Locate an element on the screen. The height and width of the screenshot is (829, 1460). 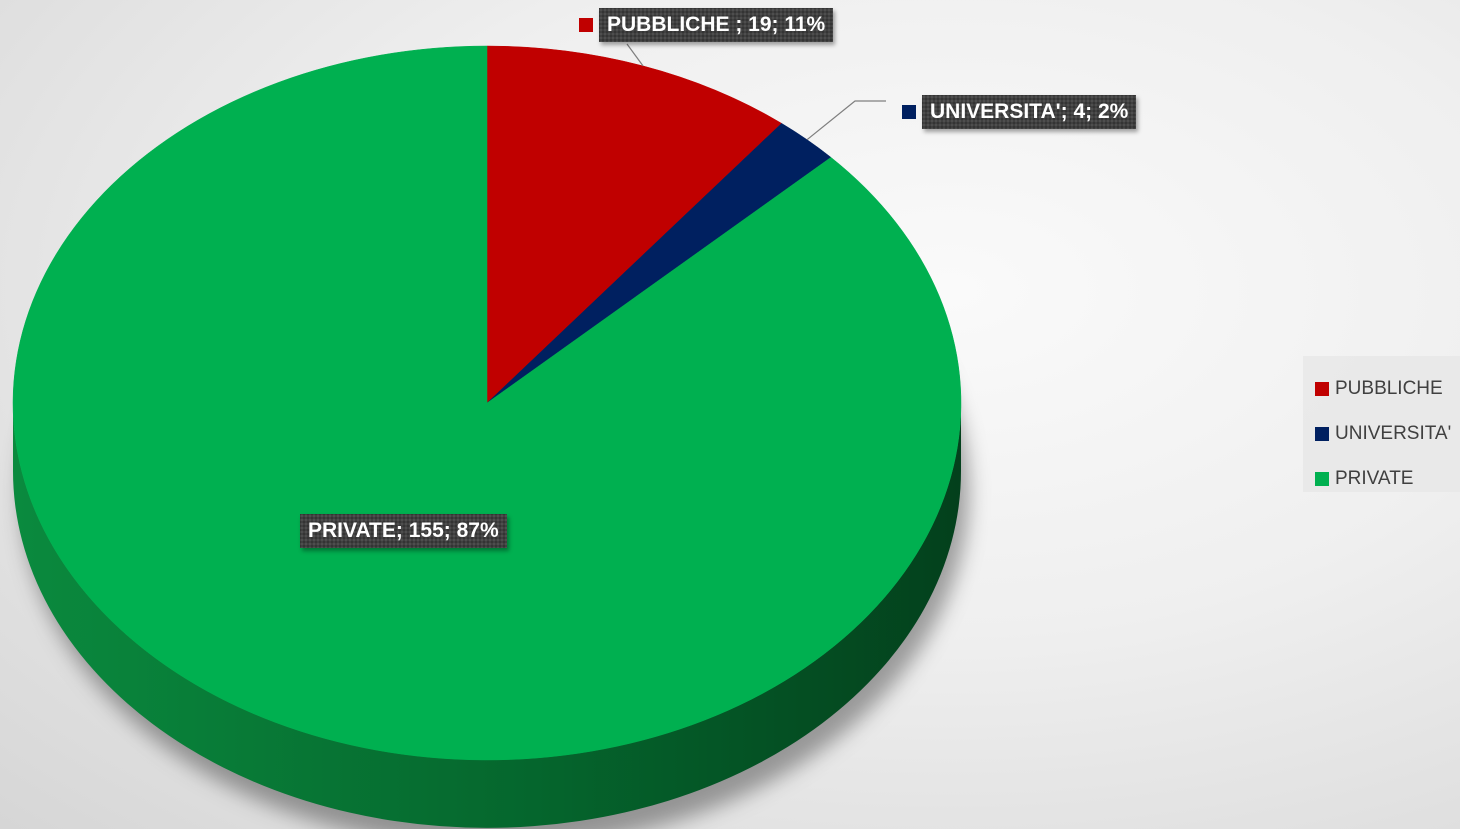
legend-label: PUBBLICHE is located at coordinates (1389, 388).